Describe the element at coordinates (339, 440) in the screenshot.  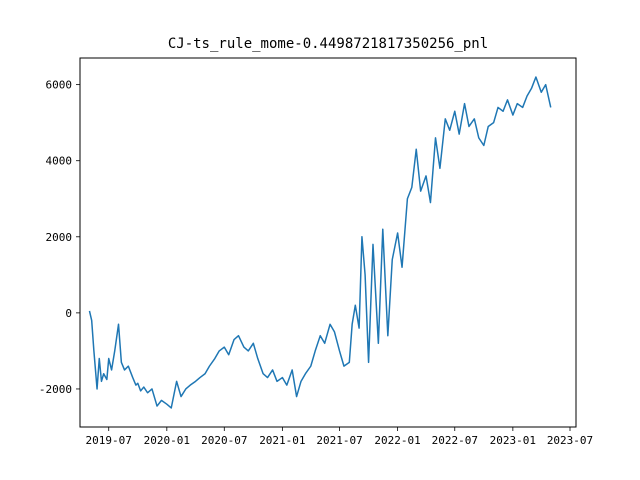
I see `x-tick-label: 2021-07` at that location.